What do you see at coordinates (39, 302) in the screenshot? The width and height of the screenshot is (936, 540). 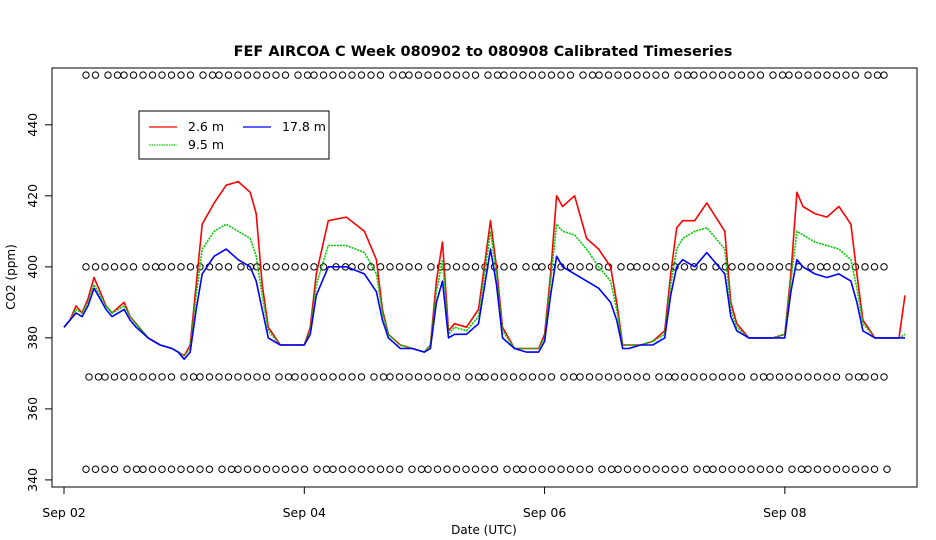 I see `y-axis: 340 360 380 400 420 440` at bounding box center [39, 302].